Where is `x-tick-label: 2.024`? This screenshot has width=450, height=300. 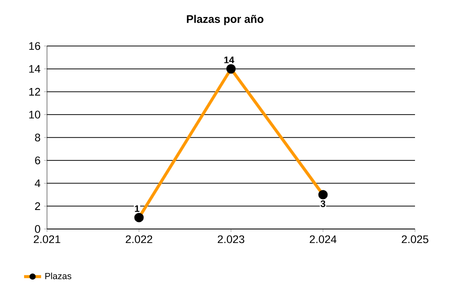
x-tick-label: 2.024 is located at coordinates (323, 239).